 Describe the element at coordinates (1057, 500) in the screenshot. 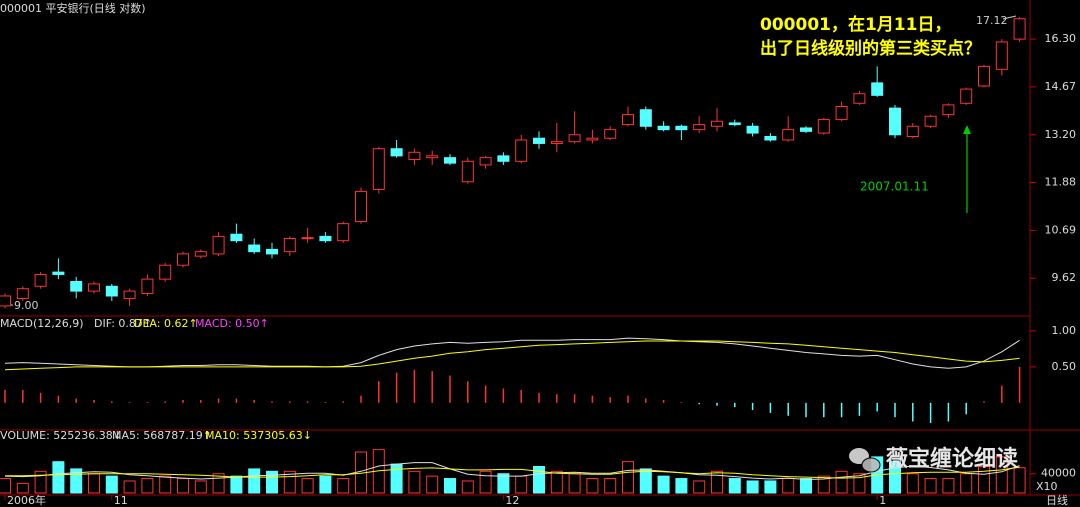

I see `period-label: 日线` at that location.